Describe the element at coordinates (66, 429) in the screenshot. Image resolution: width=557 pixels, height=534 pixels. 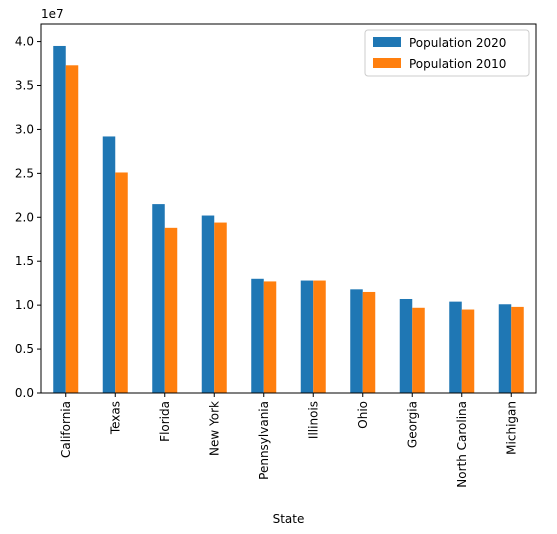
I see `x-tick-label: California` at that location.